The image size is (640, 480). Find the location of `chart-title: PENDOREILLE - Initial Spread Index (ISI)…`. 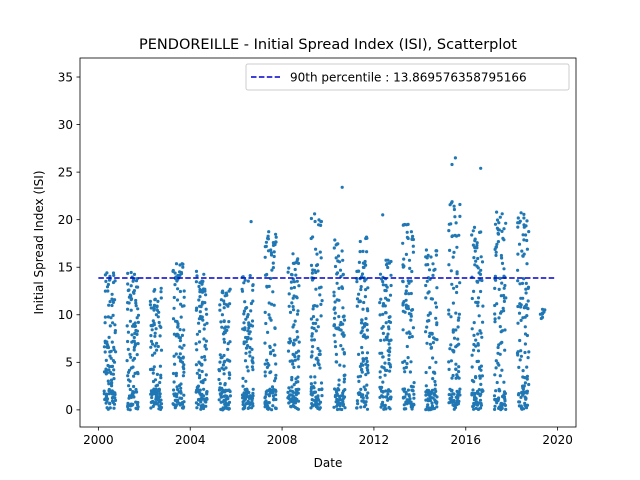

chart-title: PENDOREILLE - Initial Spread Index (ISI)… is located at coordinates (328, 45).